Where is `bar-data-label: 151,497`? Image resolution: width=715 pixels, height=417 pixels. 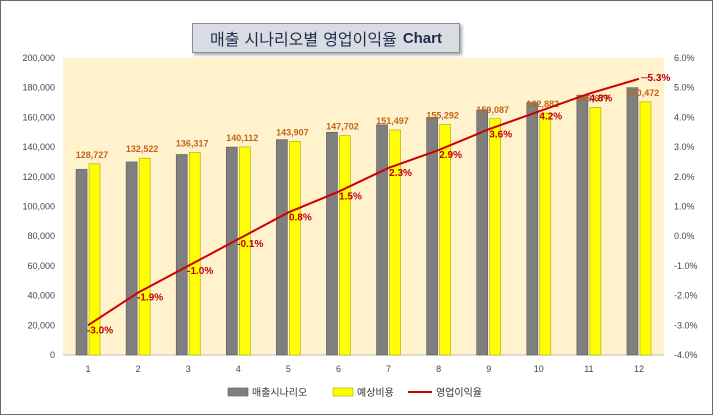
bar-data-label: 151,497 is located at coordinates (392, 121).